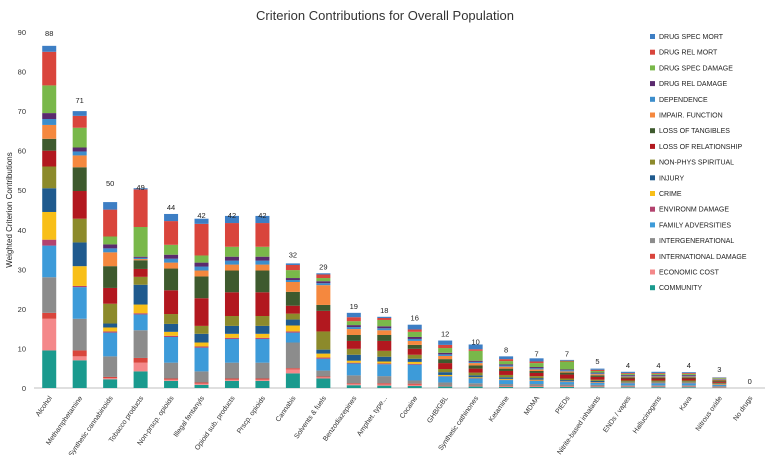  What do you see at coordinates (719, 369) in the screenshot?
I see `total-label: 3` at bounding box center [719, 369].